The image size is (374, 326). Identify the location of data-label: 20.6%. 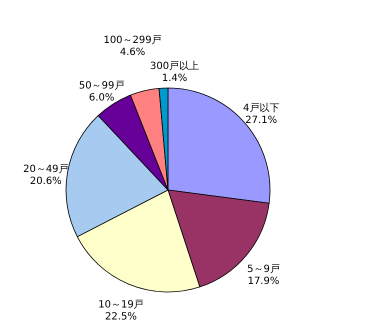
(46, 181).